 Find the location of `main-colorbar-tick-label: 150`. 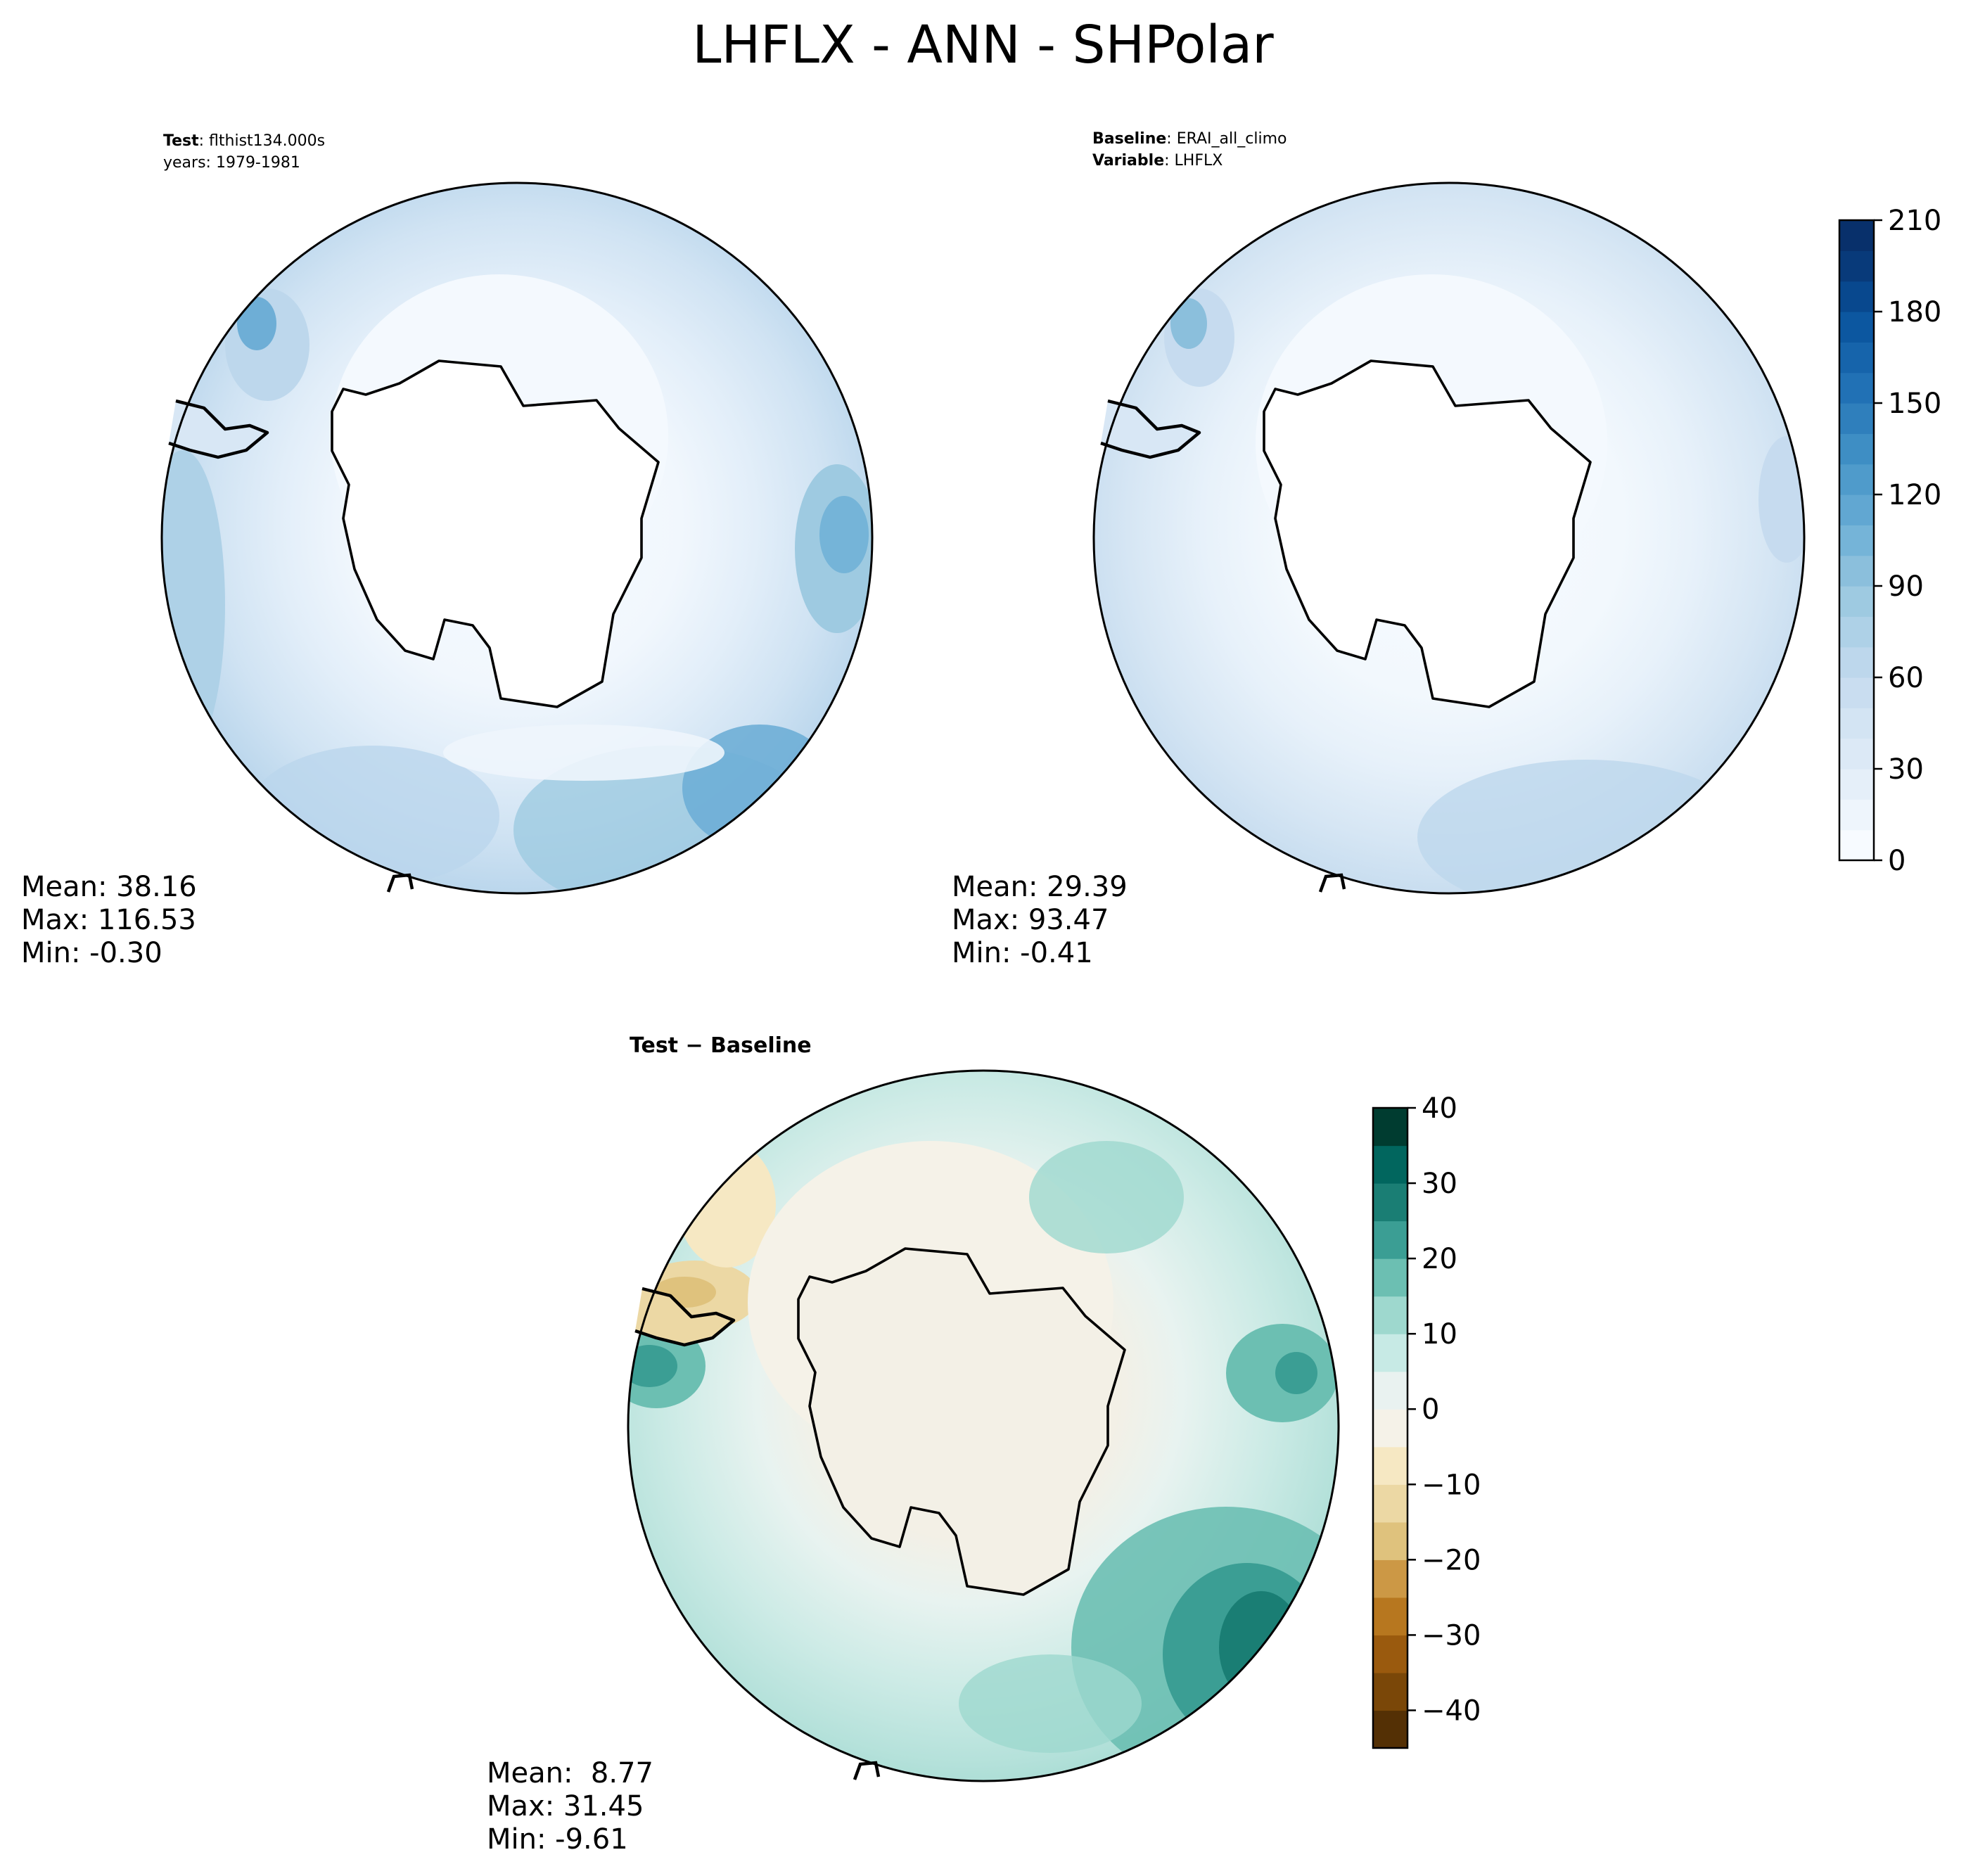

main-colorbar-tick-label: 150 is located at coordinates (1914, 404).